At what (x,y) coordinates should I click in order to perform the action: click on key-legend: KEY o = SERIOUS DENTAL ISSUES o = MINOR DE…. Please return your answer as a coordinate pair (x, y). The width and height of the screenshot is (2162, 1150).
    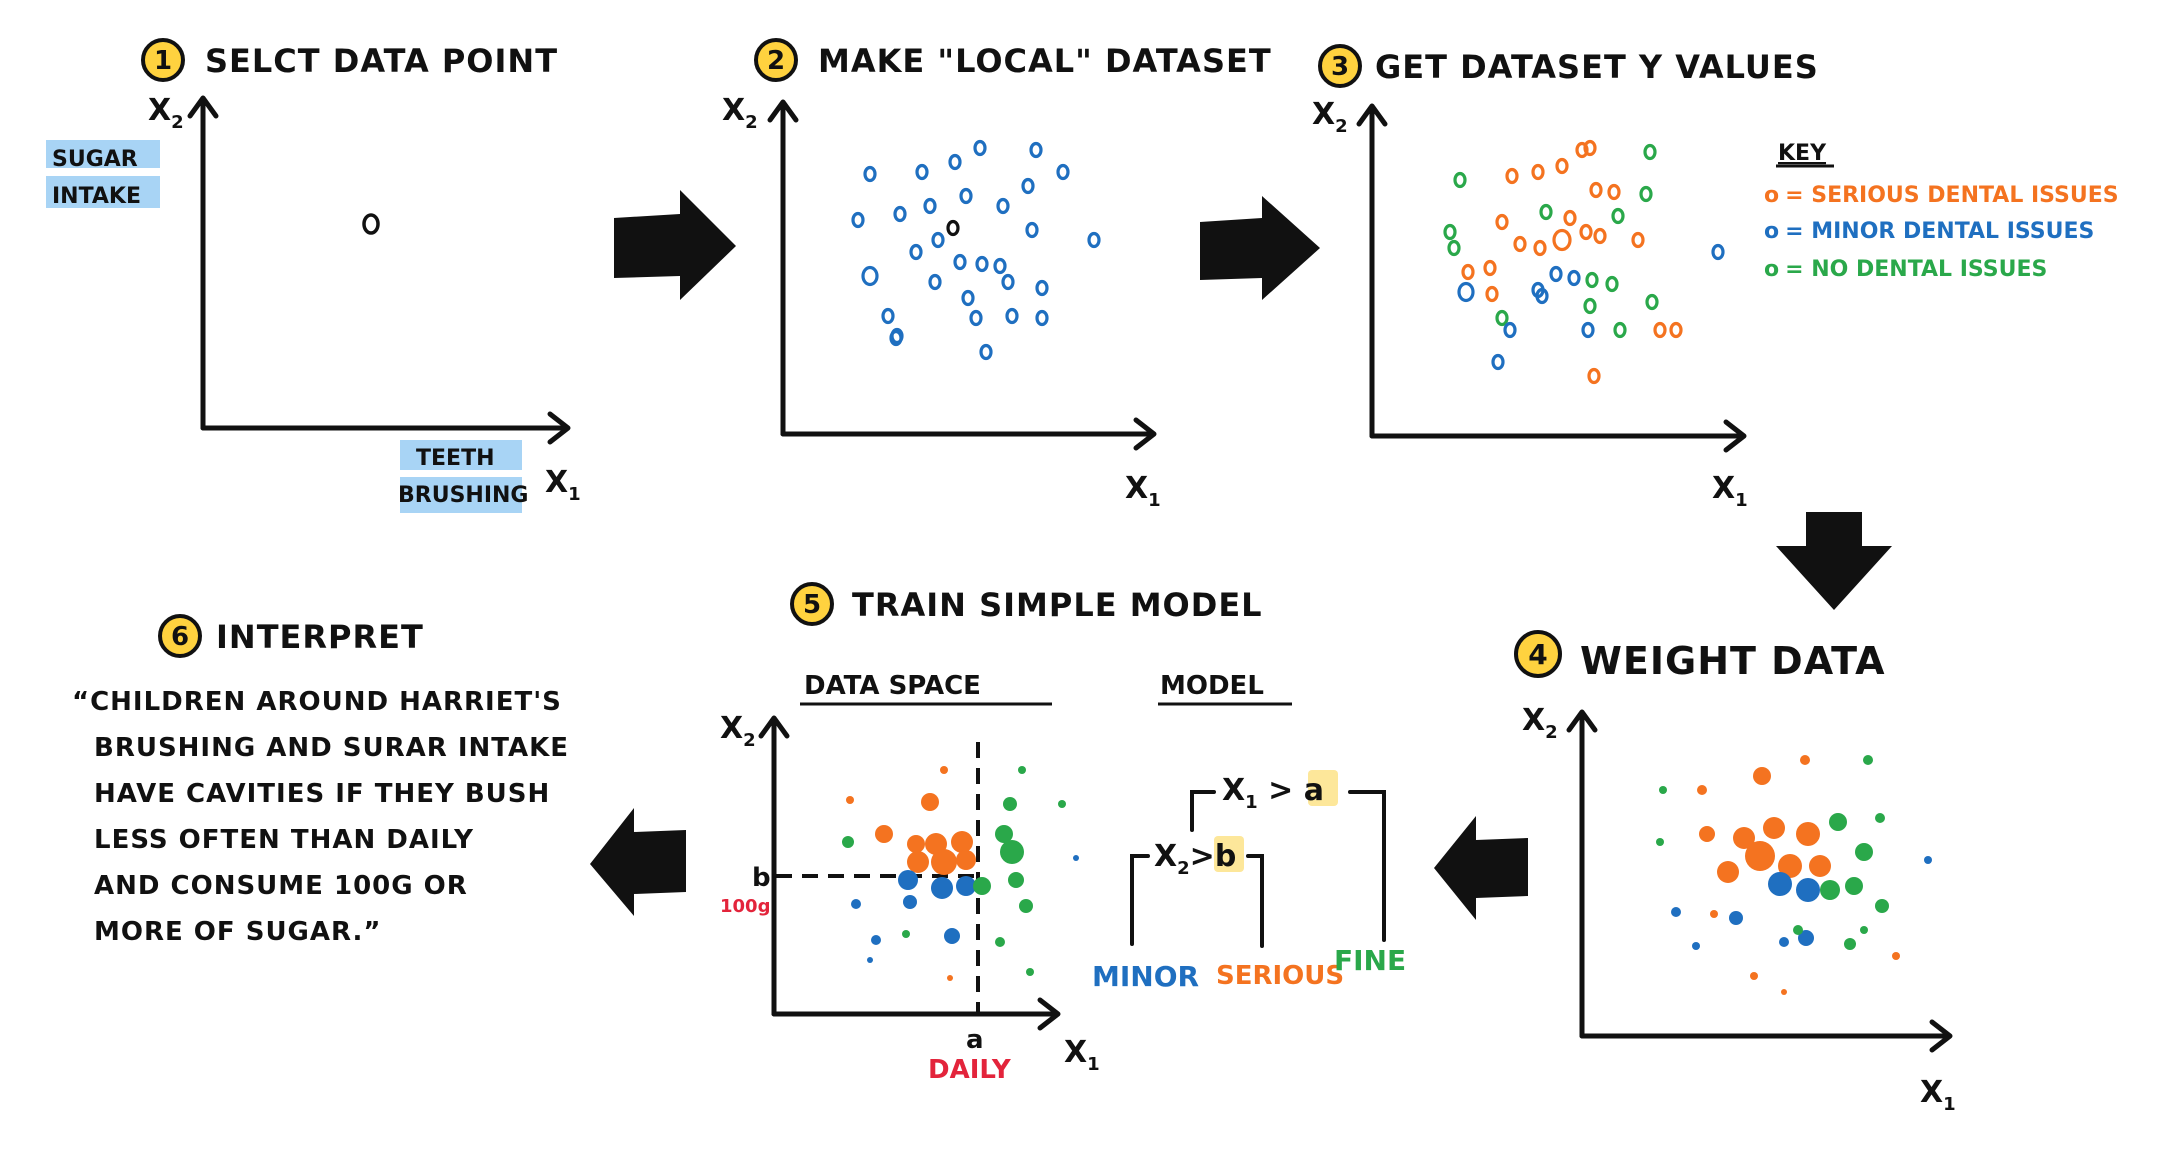
    Looking at the image, I should click on (1941, 211).